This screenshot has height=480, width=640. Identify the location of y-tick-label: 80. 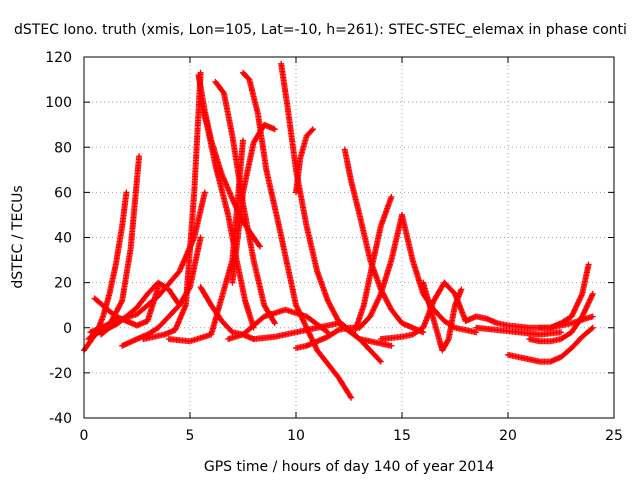
(63, 148).